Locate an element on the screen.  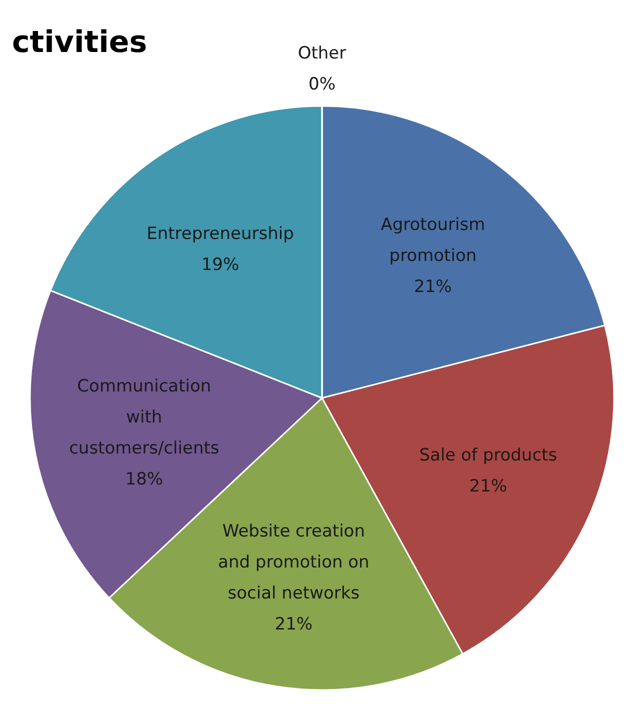
data-label: 19% is located at coordinates (220, 264).